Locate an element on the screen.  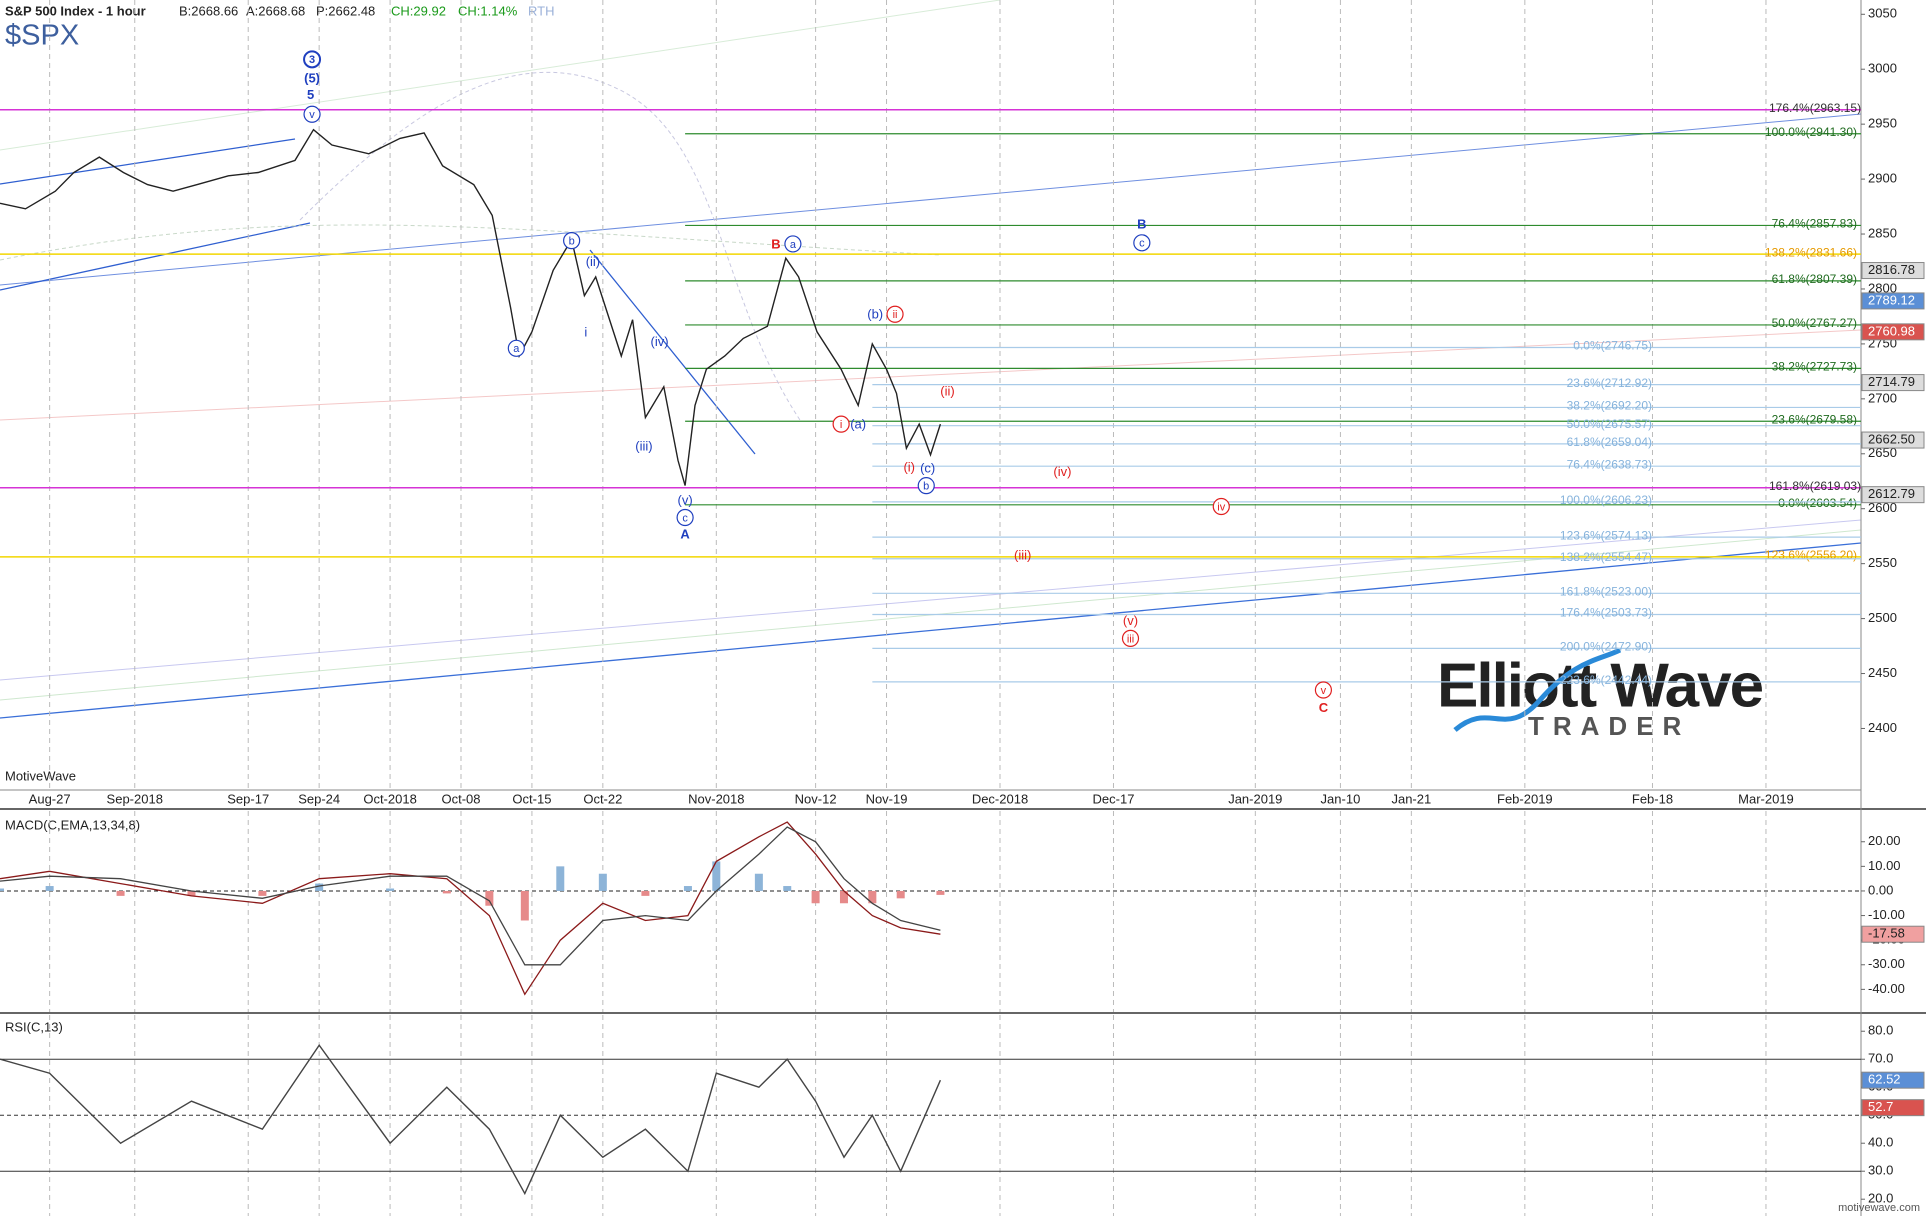
x-tick-label: Jan-10 is located at coordinates (1341, 798).